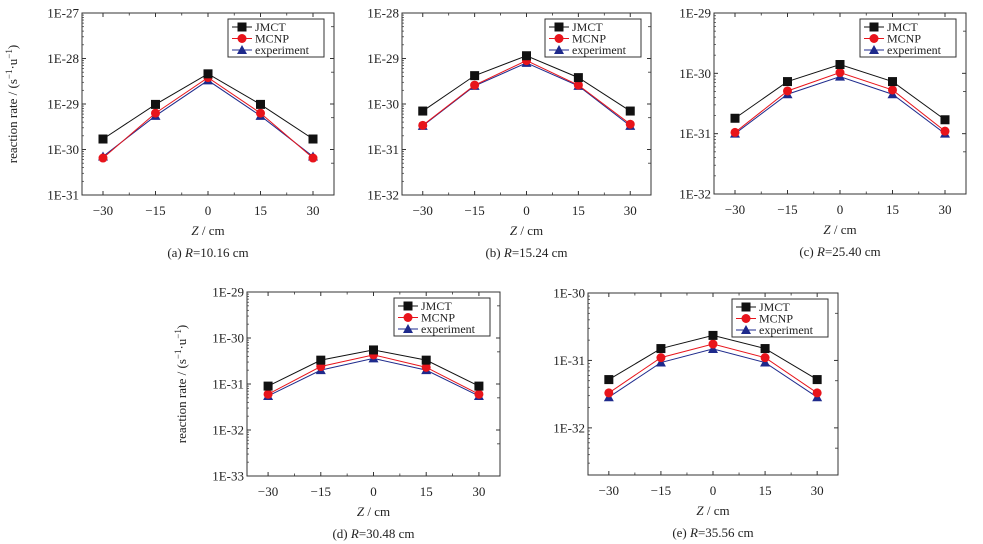 The width and height of the screenshot is (983, 544). I want to click on panel-caption: (a) R=10.16 cm, so click(207, 252).